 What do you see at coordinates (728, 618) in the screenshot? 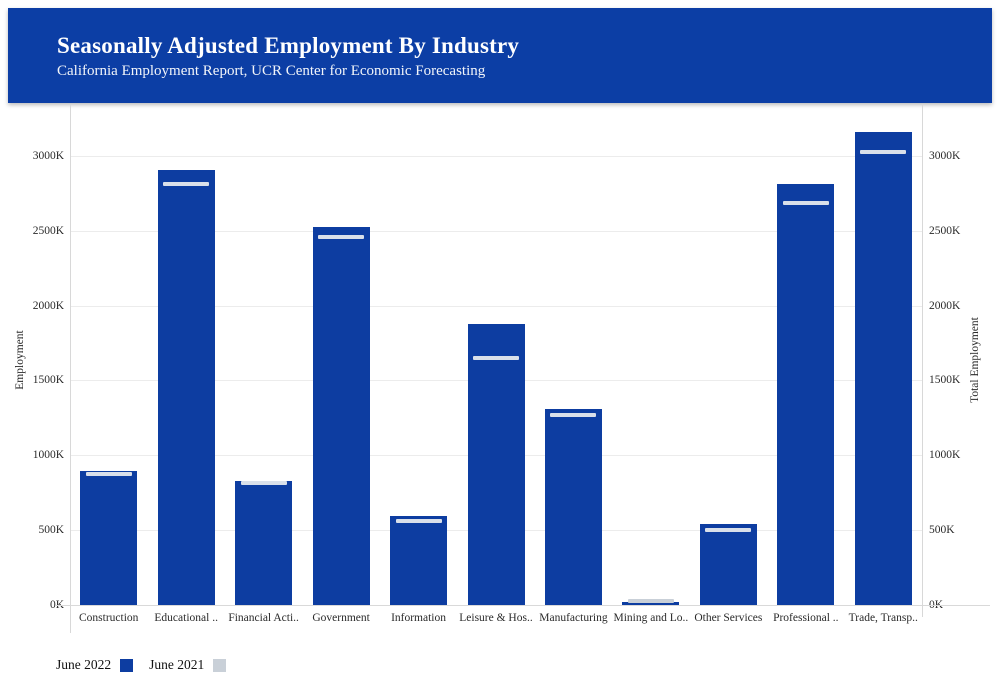
I see `x-axis-category-label: Other Services` at bounding box center [728, 618].